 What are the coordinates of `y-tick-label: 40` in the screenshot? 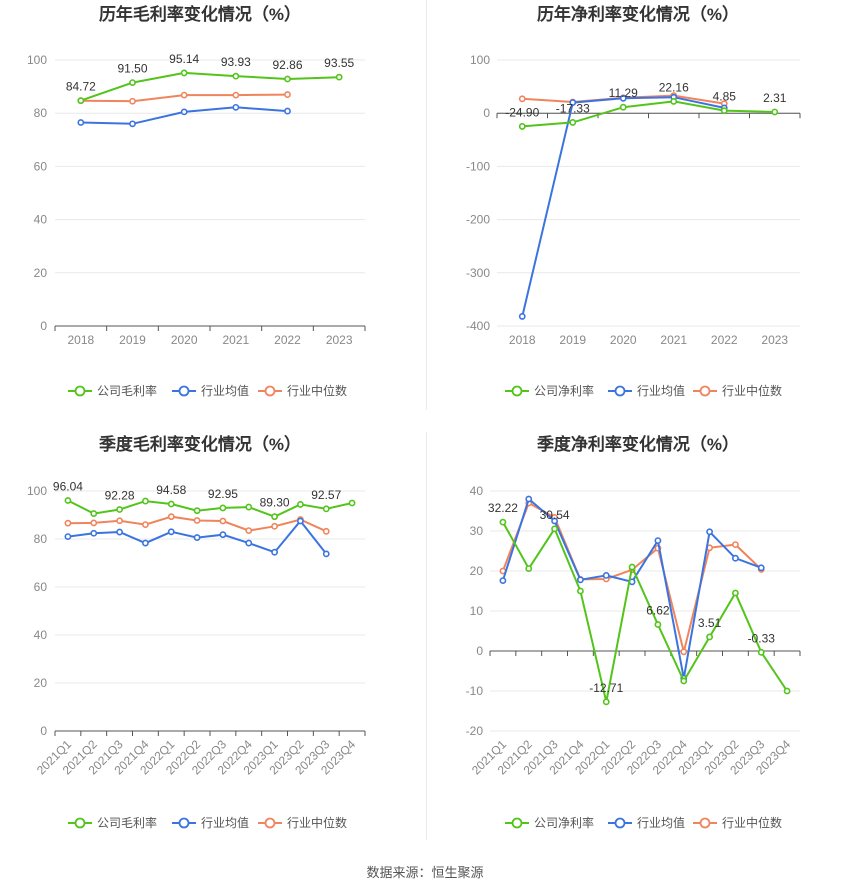 It's located at (41, 220).